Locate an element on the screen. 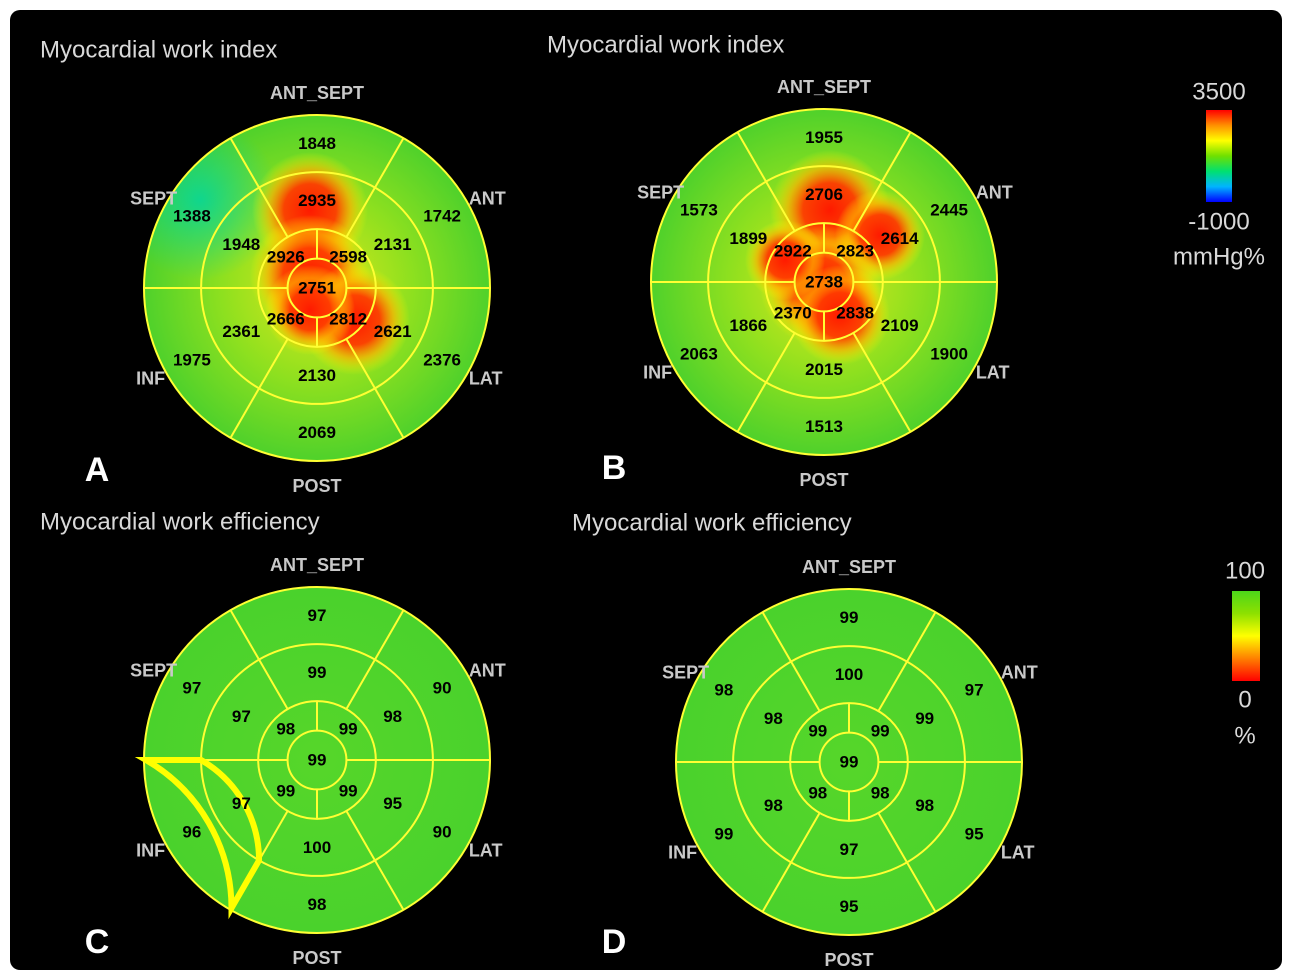  segment-value-apical-lat: 2812 is located at coordinates (348, 319).